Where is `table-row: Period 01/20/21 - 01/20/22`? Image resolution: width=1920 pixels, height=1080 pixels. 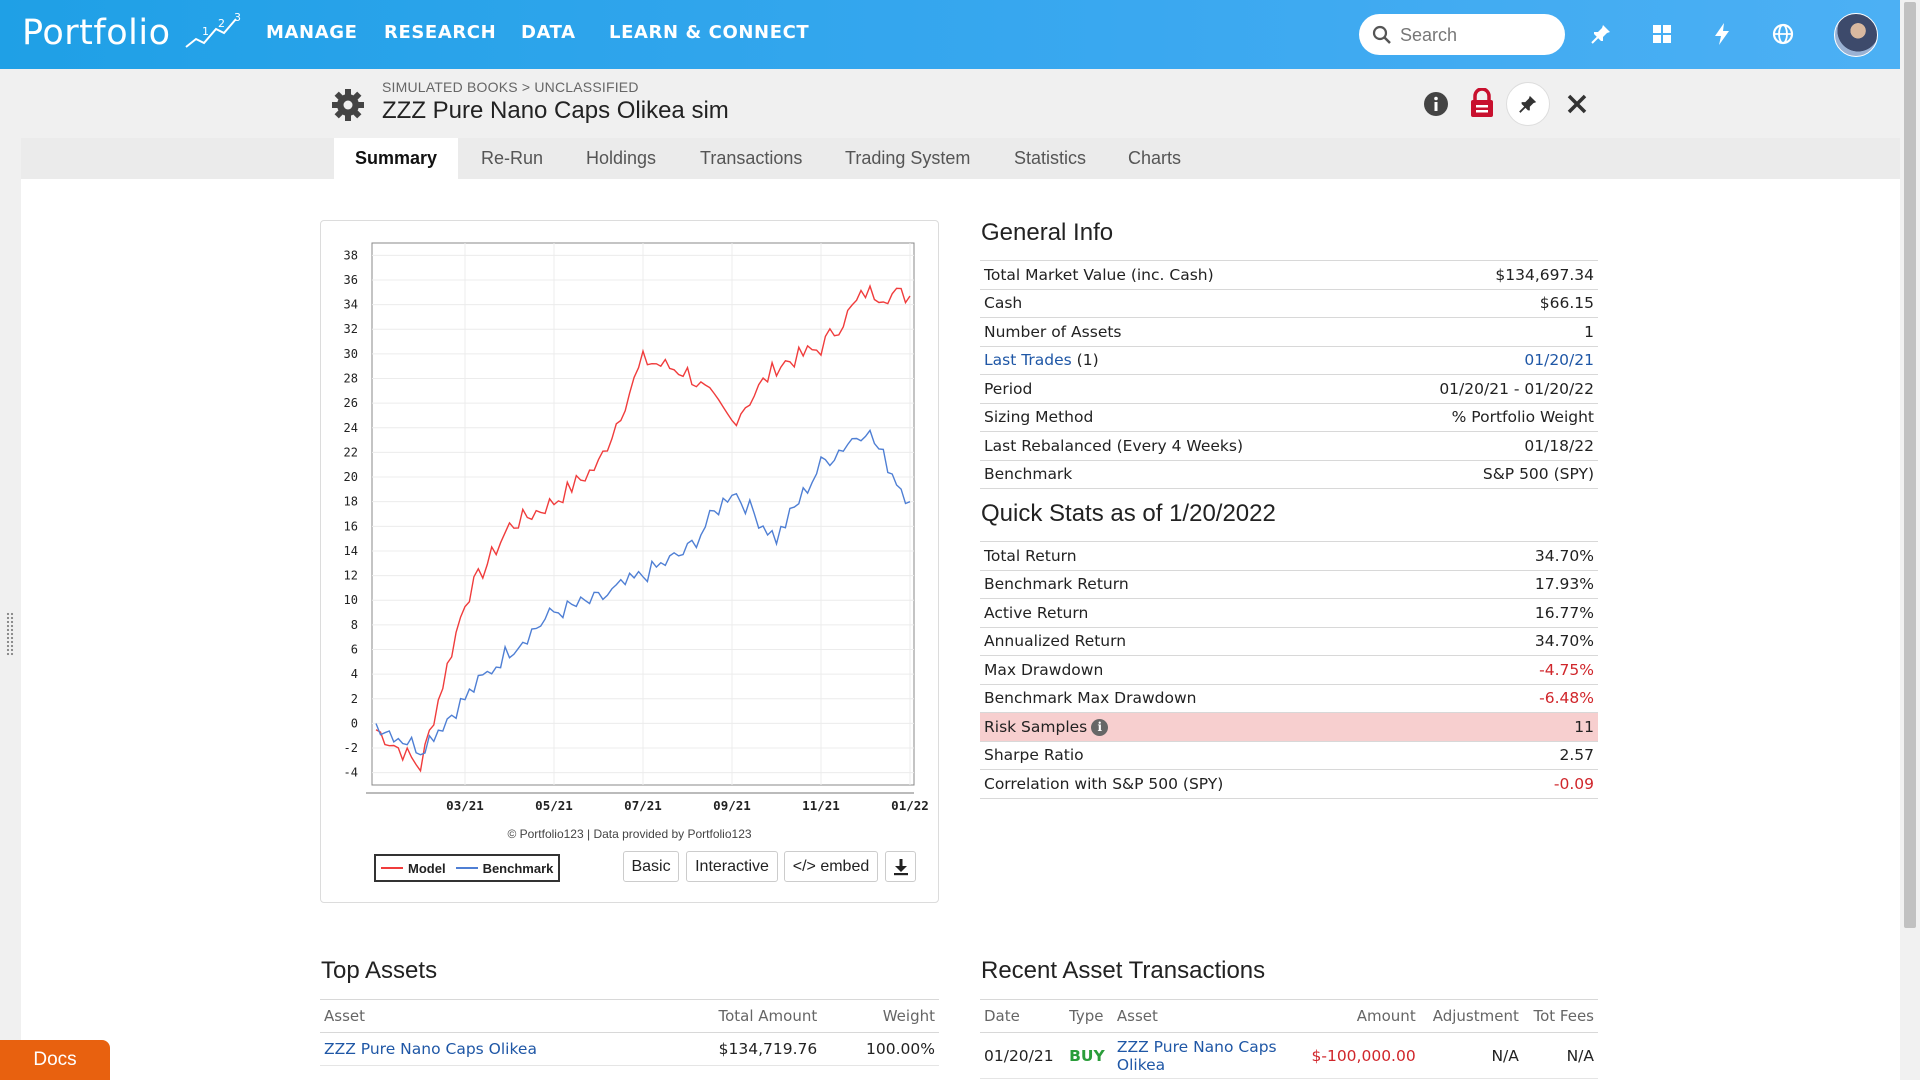 table-row: Period 01/20/21 - 01/20/22 is located at coordinates (1289, 389).